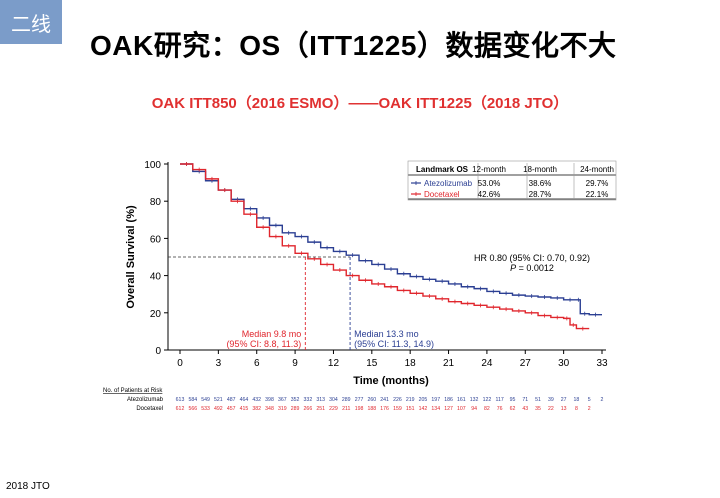 The image size is (720, 498). I want to click on x-tick-label: 0, so click(180, 363).